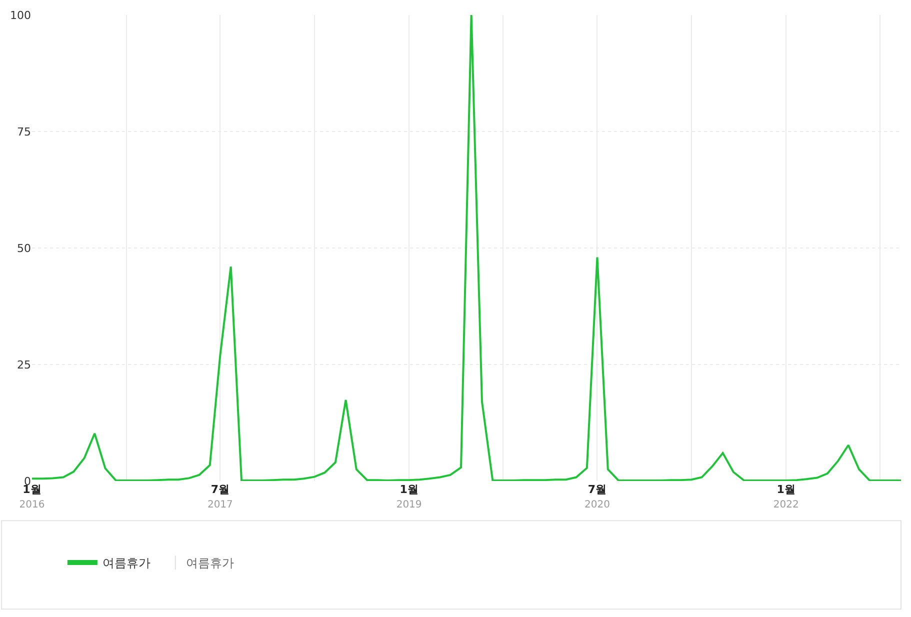 The image size is (911, 617). Describe the element at coordinates (24, 248) in the screenshot. I see `y-tick-label: 50` at that location.